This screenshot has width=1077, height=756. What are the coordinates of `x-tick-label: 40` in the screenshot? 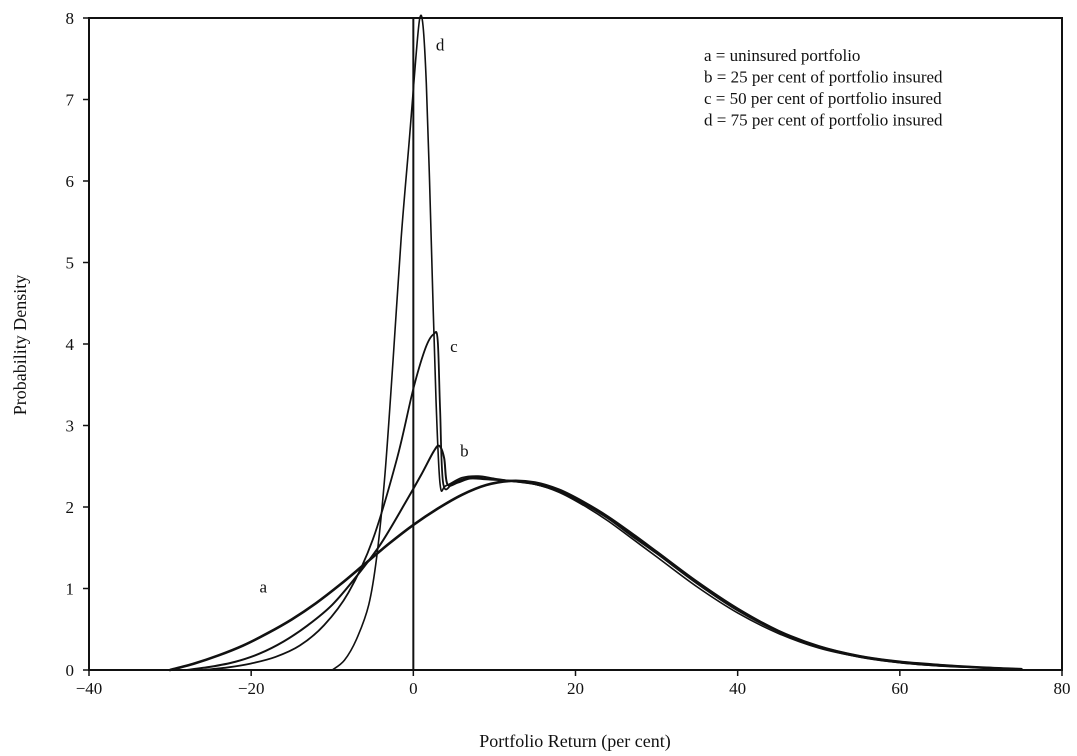 It's located at (737, 688).